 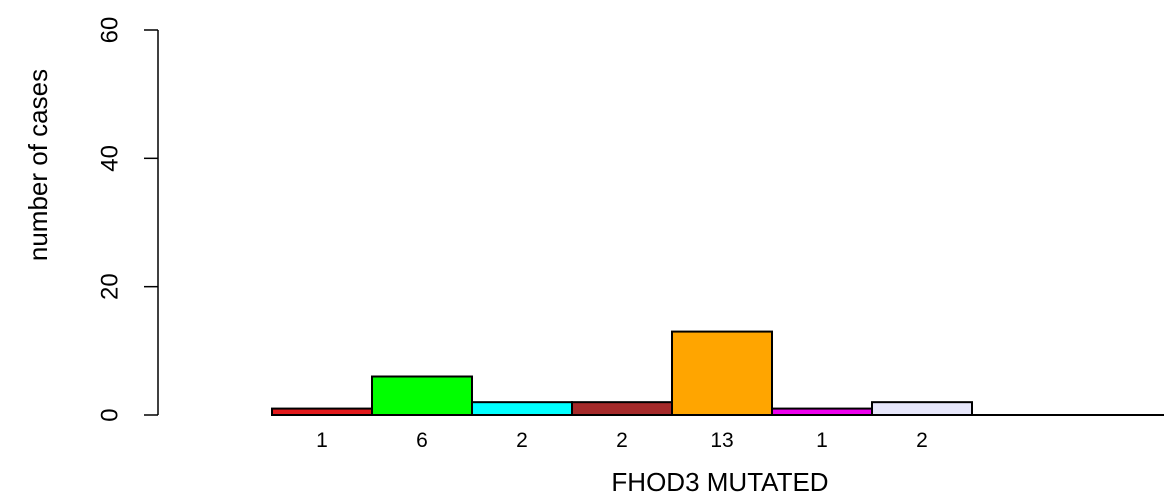 What do you see at coordinates (721, 440) in the screenshot?
I see `bar-count-label: 13` at bounding box center [721, 440].